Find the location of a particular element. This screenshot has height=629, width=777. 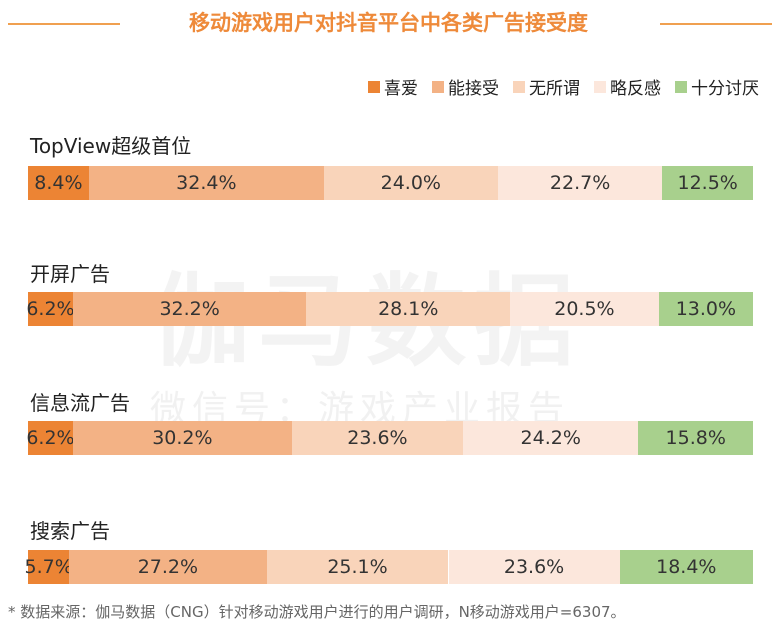

bar-segment: 32.2% is located at coordinates (189, 309).